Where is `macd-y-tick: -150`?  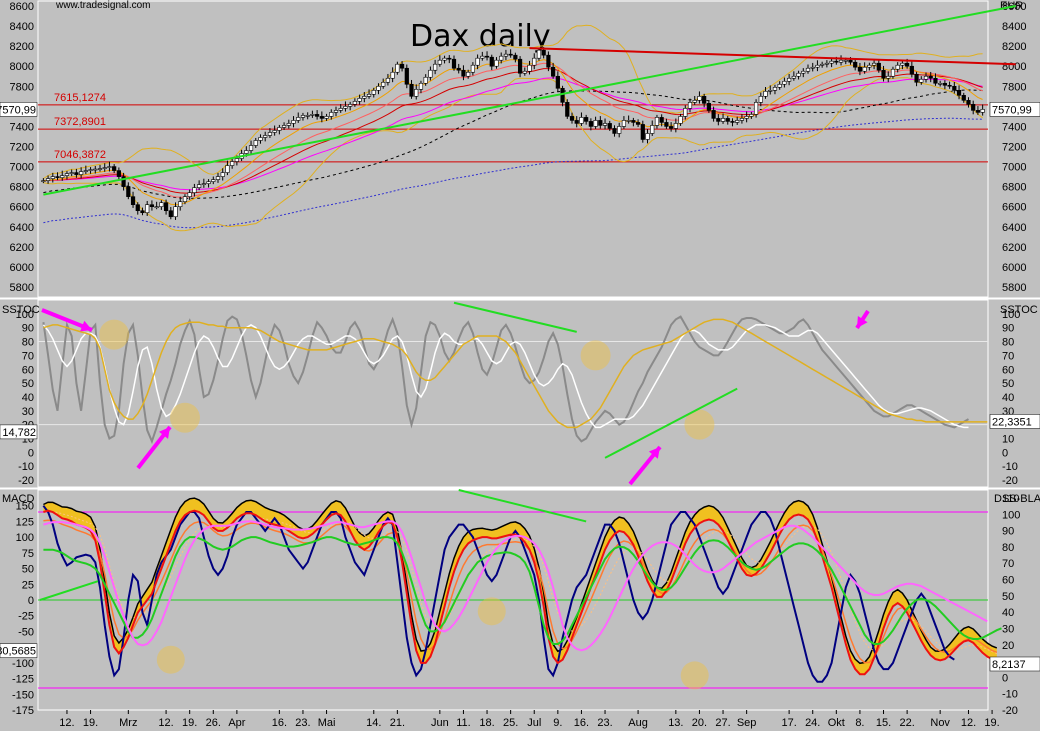
macd-y-tick: -150 is located at coordinates (23, 695).